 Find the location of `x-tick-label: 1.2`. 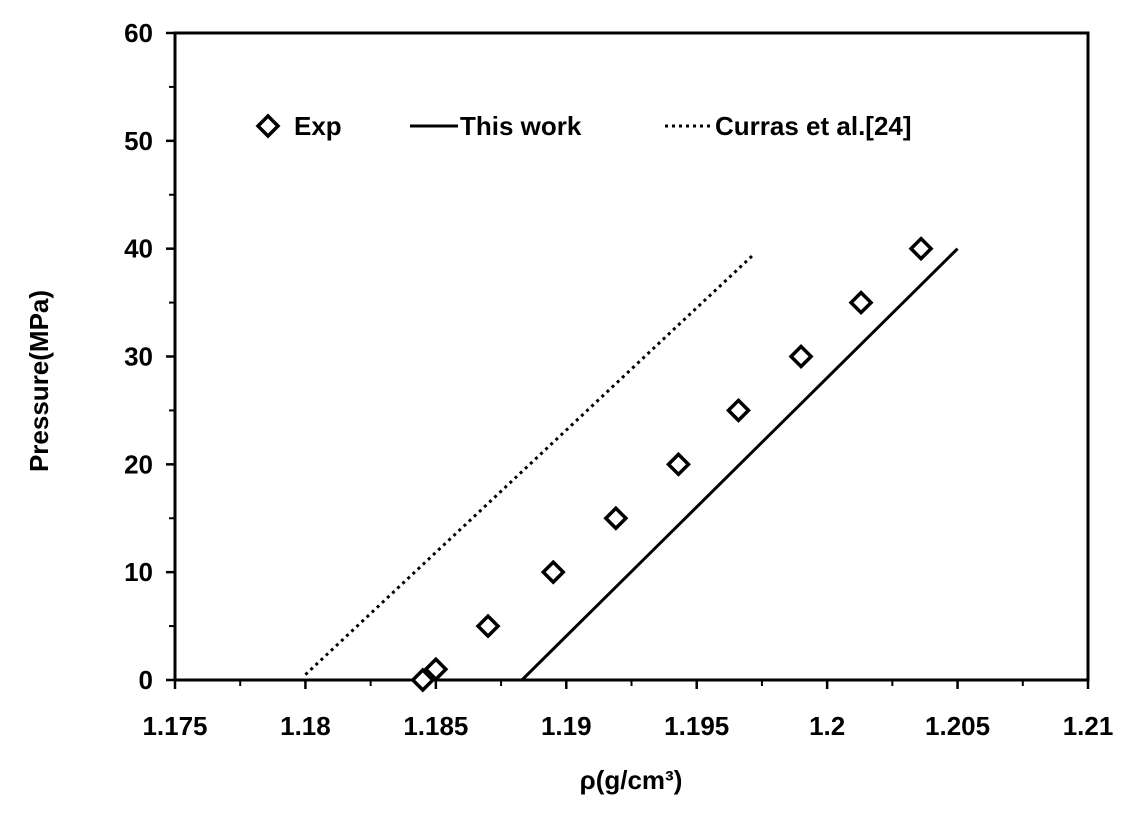

x-tick-label: 1.2 is located at coordinates (827, 726).